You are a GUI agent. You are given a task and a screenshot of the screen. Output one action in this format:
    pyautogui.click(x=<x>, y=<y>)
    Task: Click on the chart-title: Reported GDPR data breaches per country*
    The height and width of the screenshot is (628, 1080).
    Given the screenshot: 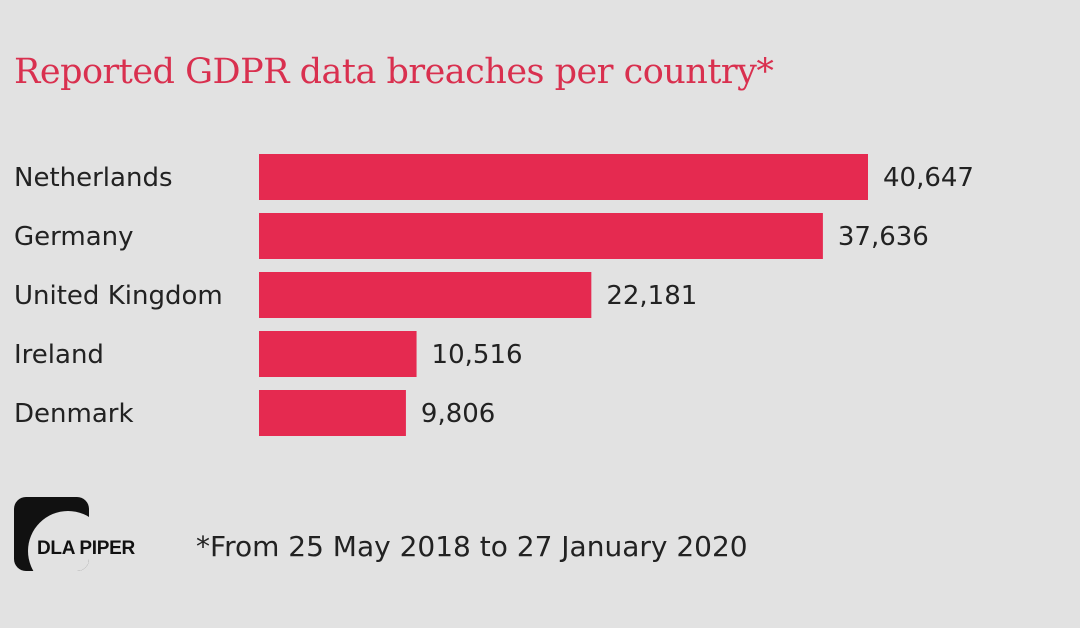 What is the action you would take?
    pyautogui.click(x=394, y=72)
    